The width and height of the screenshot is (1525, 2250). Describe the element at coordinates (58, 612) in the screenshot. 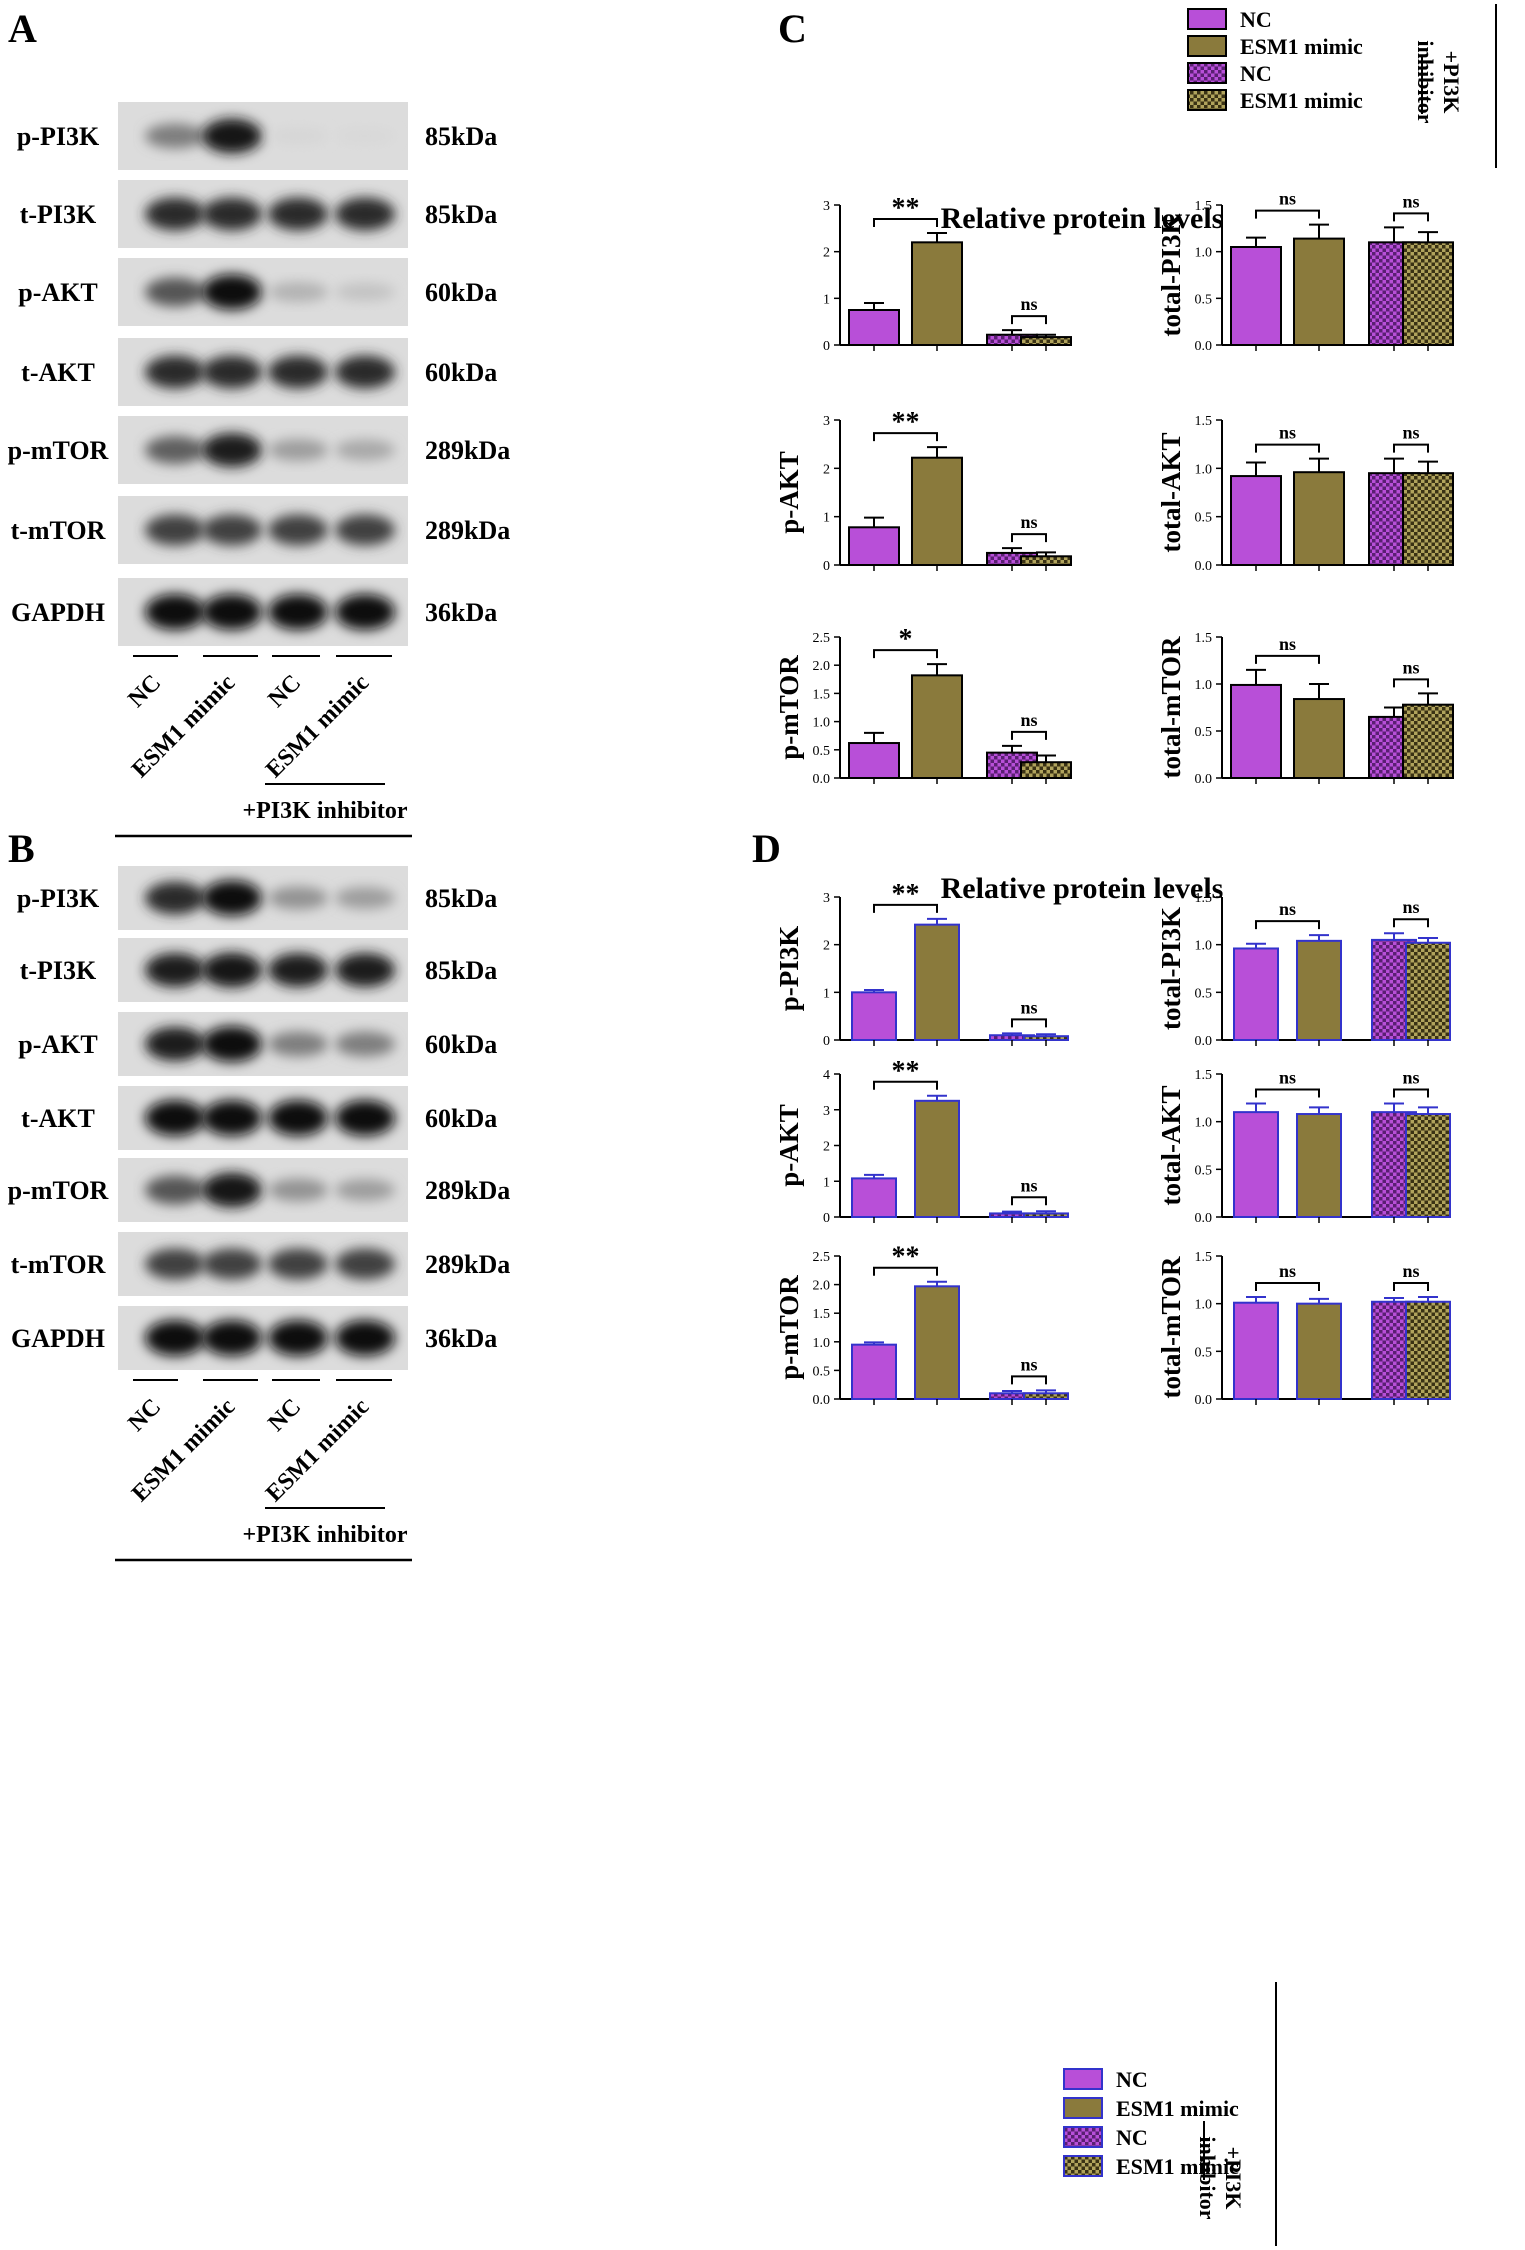

I see `blot-row-label: GAPDH` at that location.